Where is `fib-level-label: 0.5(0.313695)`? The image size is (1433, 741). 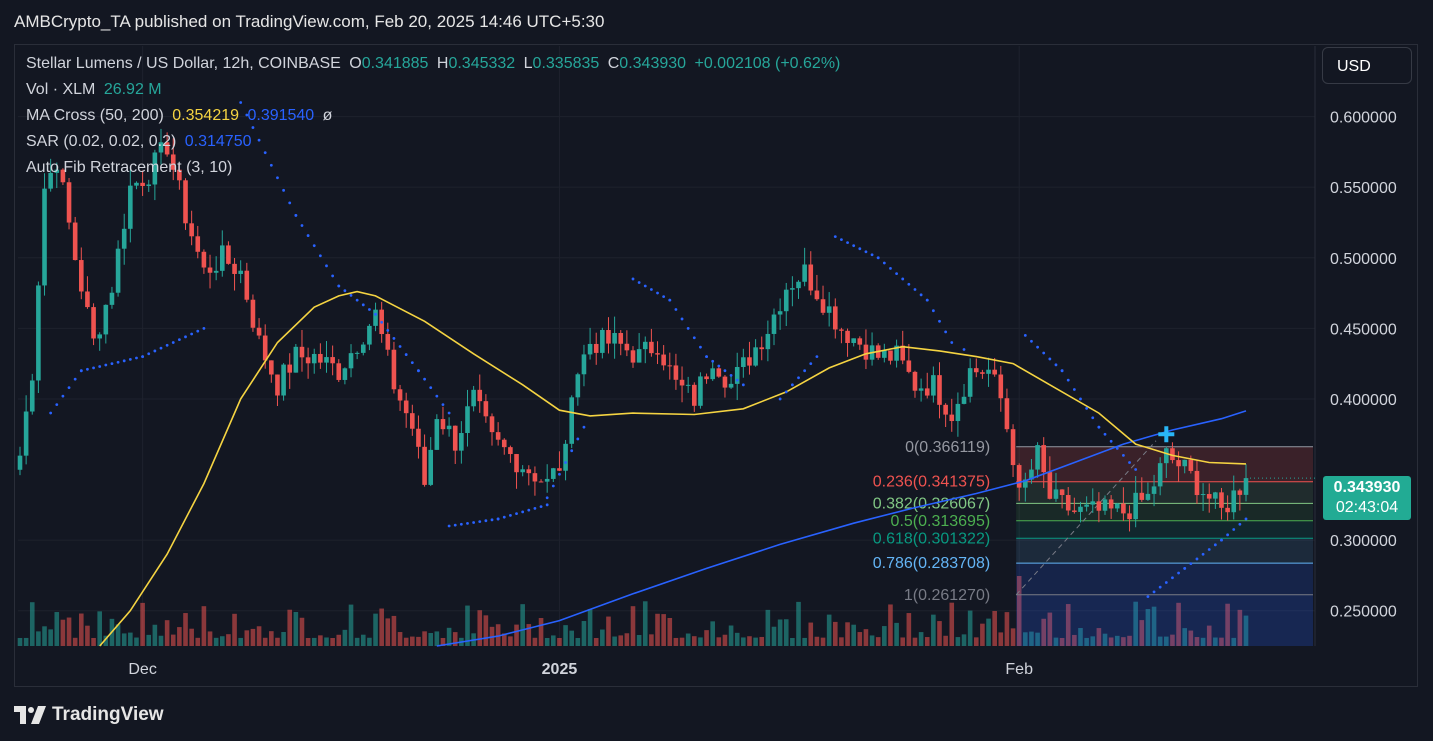 fib-level-label: 0.5(0.313695) is located at coordinates (941, 521).